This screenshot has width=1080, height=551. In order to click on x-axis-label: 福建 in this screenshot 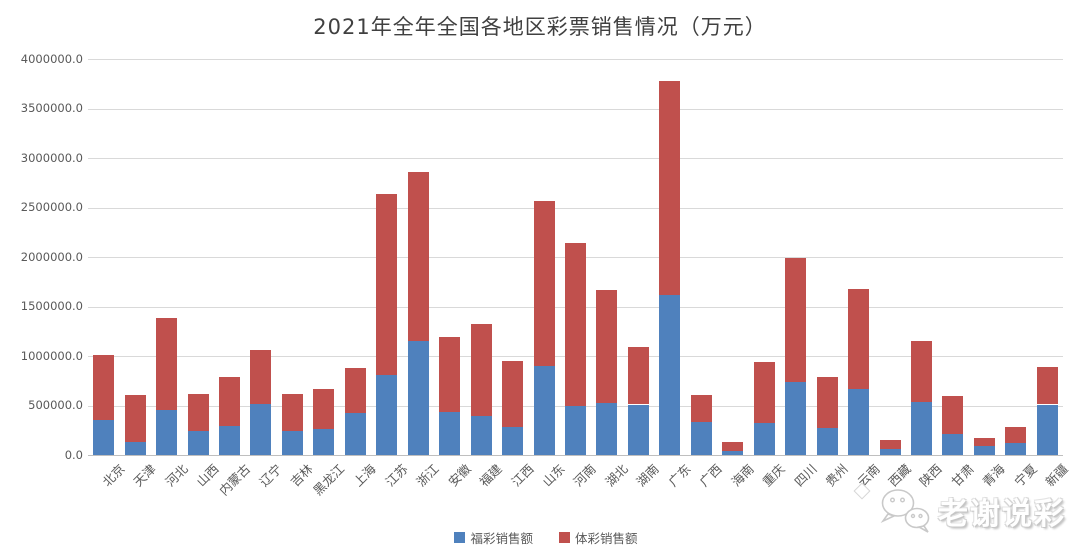, I will do `click(490, 475)`.